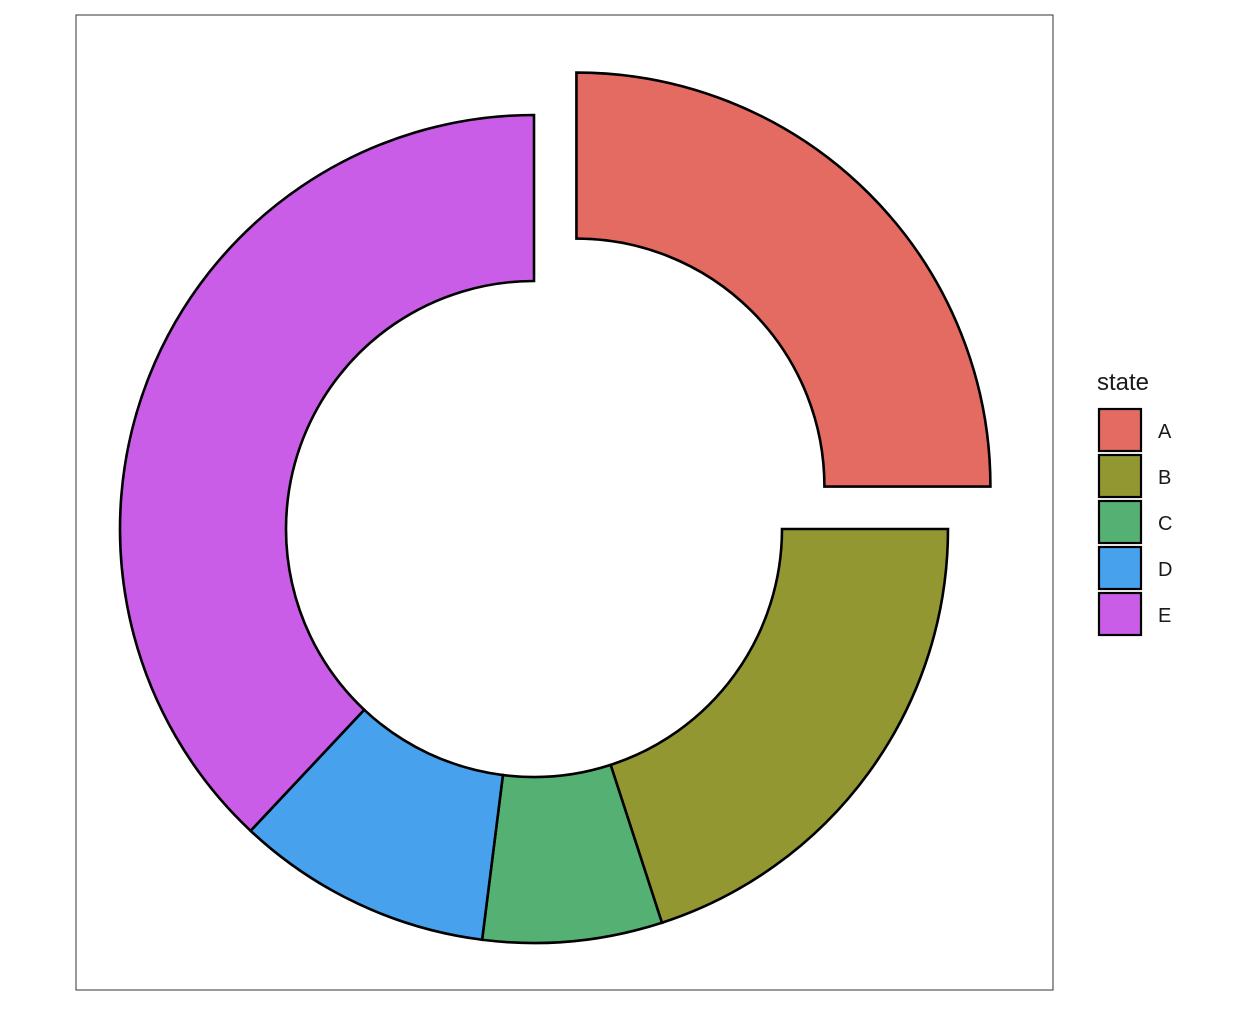  I want to click on legend: state A B C D E, so click(1134, 503).